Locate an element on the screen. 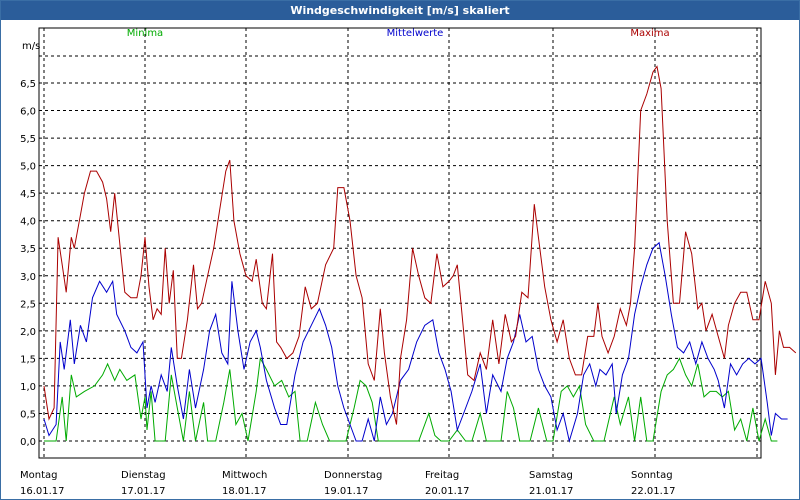 The height and width of the screenshot is (500, 800). x-tick-day: Donnerstag is located at coordinates (353, 475).